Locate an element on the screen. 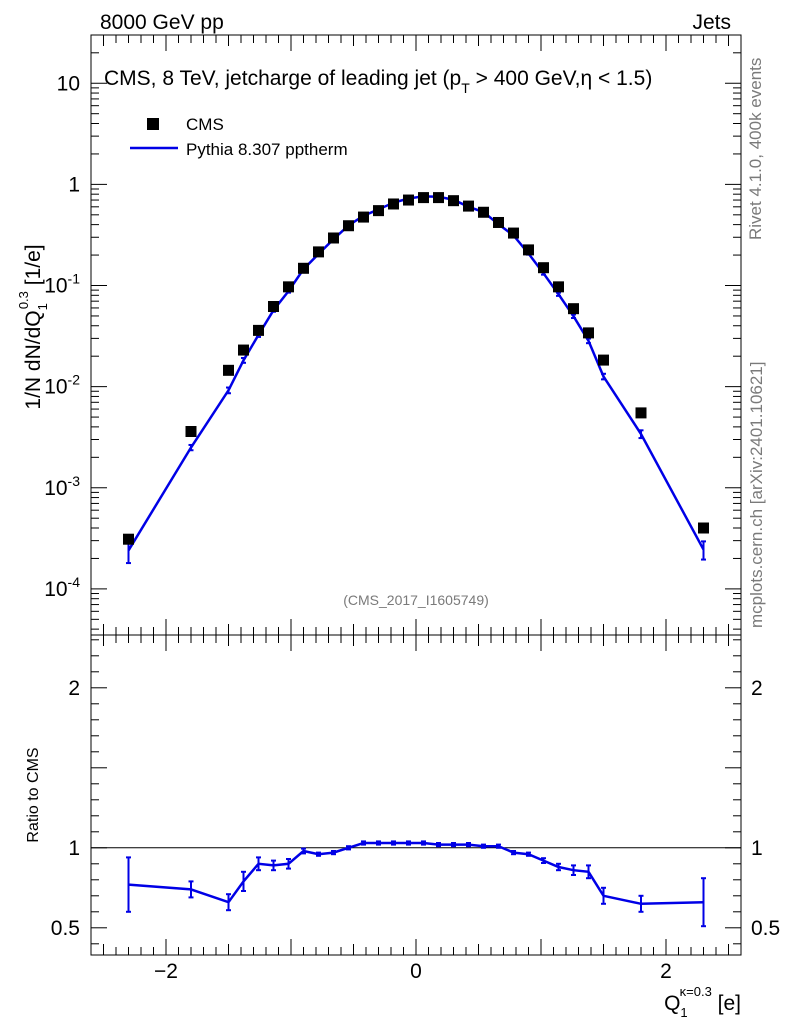 The image size is (786, 1024). x-axis-label-part-b: [e] is located at coordinates (726, 1003).